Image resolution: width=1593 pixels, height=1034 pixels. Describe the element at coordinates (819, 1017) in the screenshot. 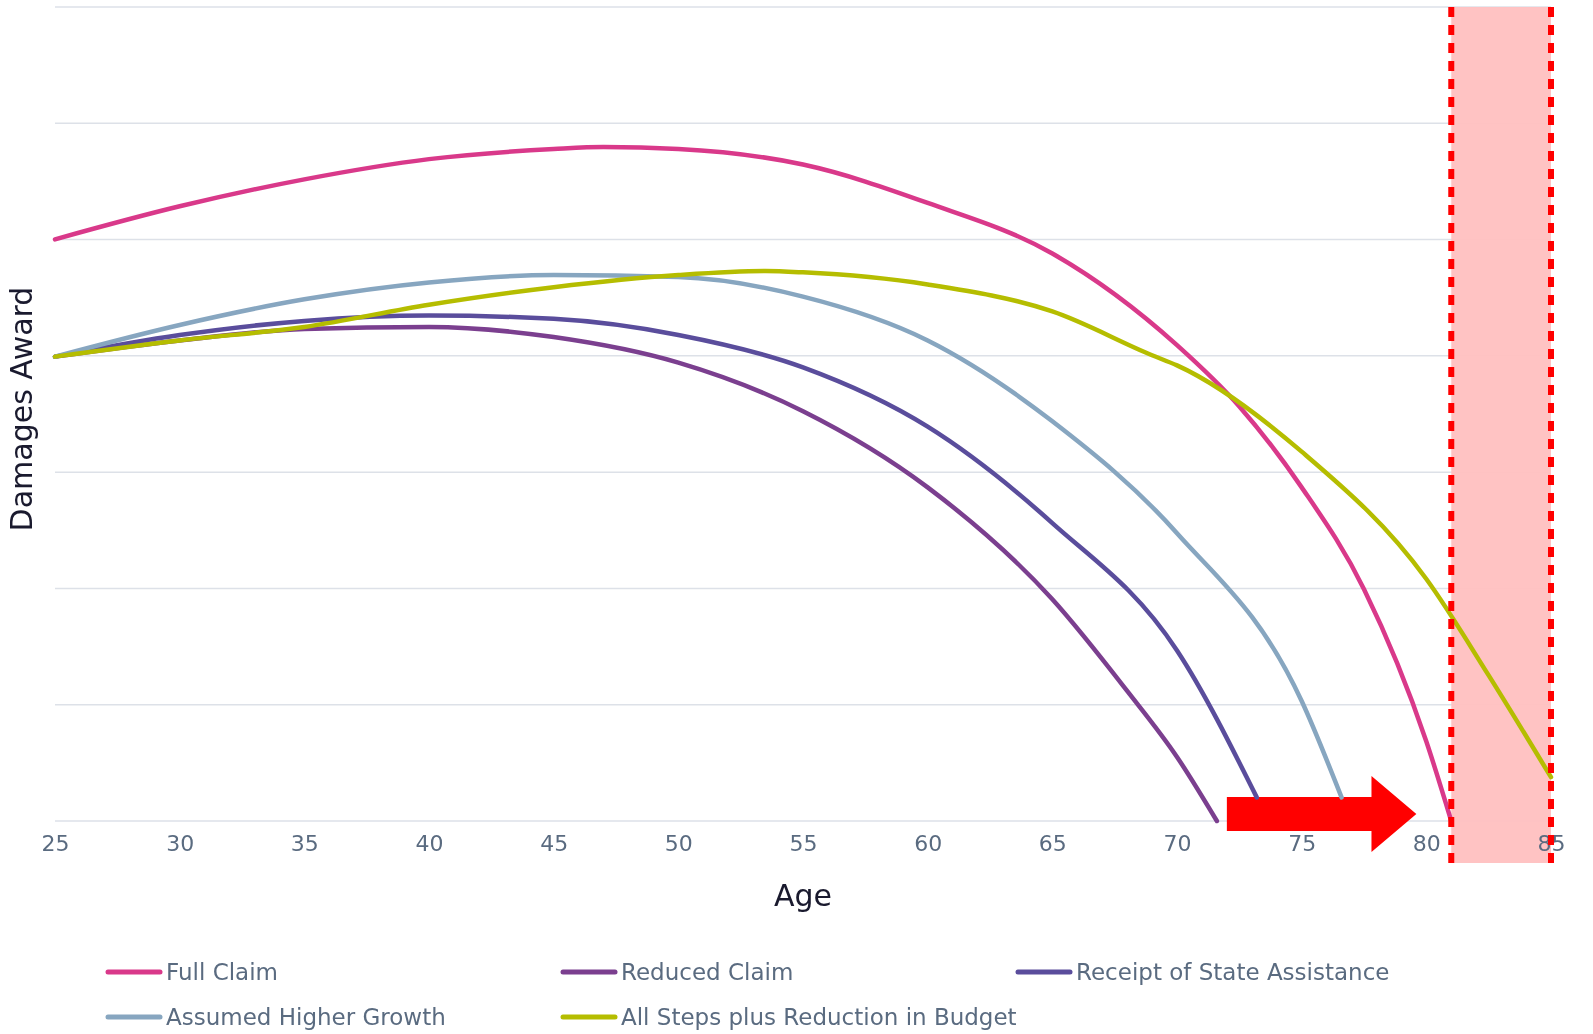

I see `legend-label: All Steps plus Reduction in Budget` at that location.